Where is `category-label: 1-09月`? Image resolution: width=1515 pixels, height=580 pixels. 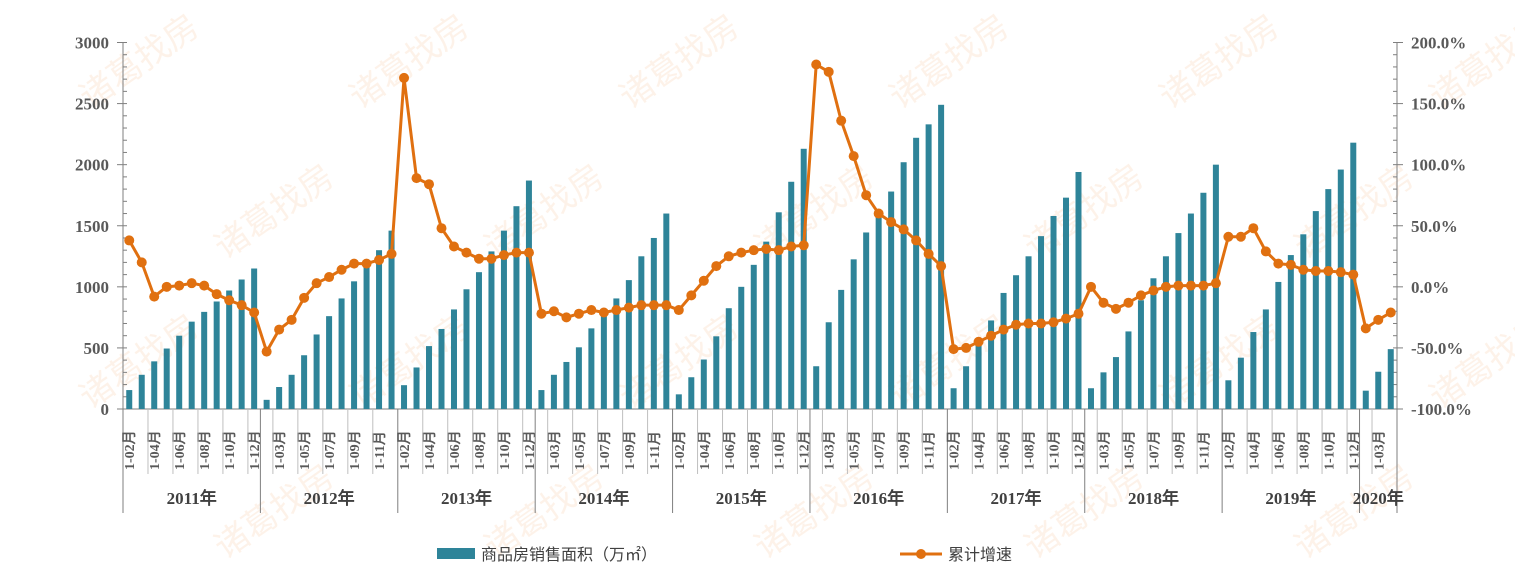
category-label: 1-09月 is located at coordinates (355, 450).